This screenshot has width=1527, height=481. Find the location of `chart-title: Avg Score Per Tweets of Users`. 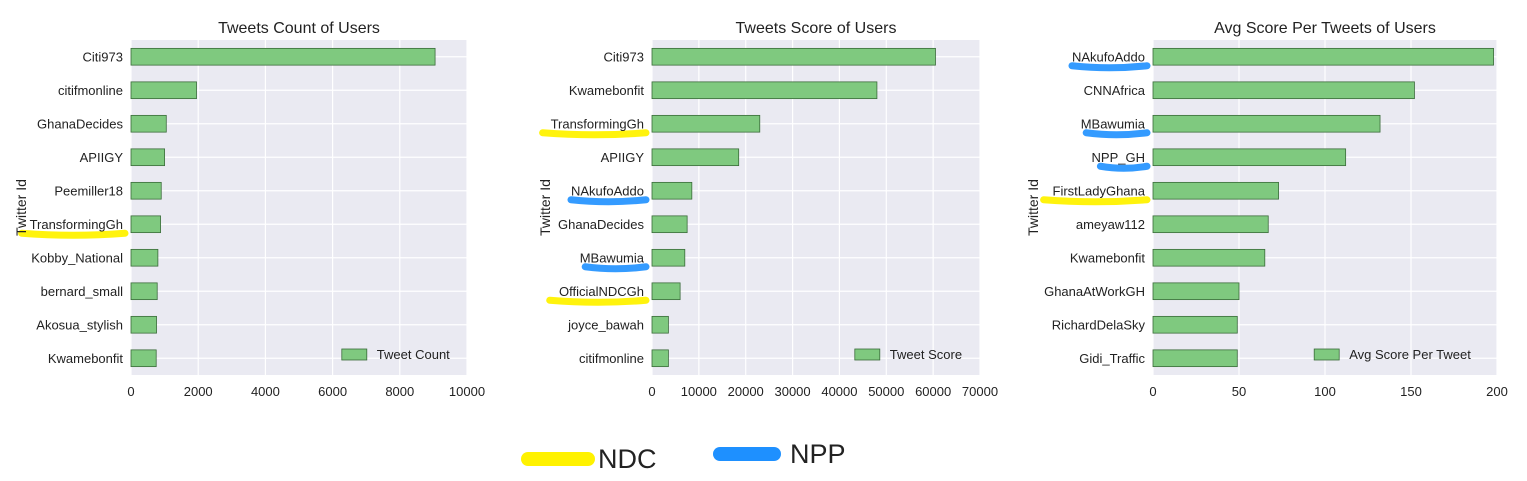

chart-title: Avg Score Per Tweets of Users is located at coordinates (1325, 28).